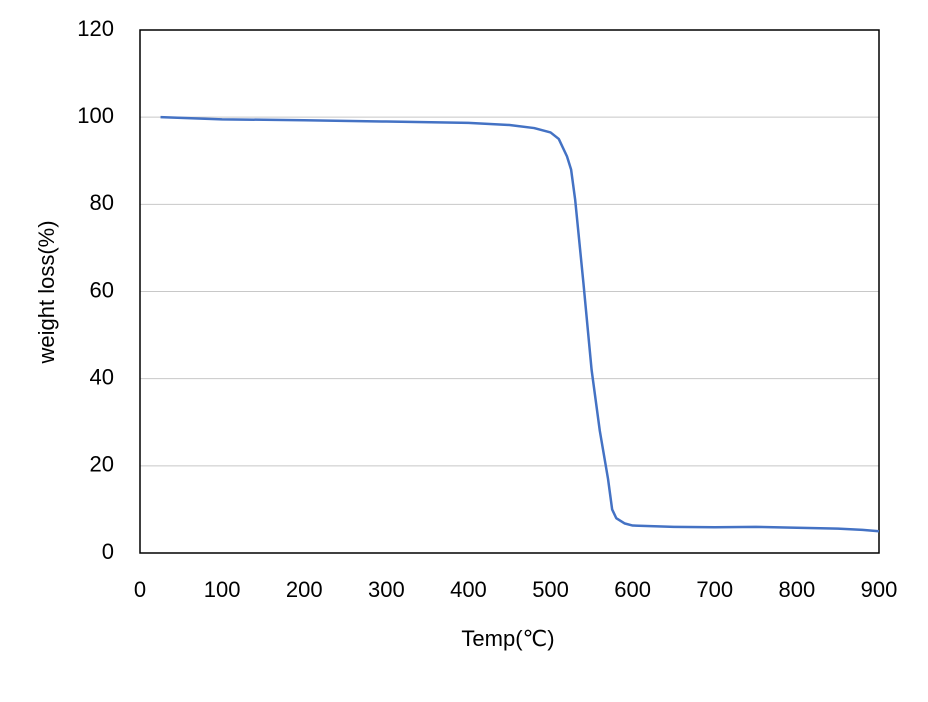  Describe the element at coordinates (304, 589) in the screenshot. I see `x-tick-label: 200` at that location.